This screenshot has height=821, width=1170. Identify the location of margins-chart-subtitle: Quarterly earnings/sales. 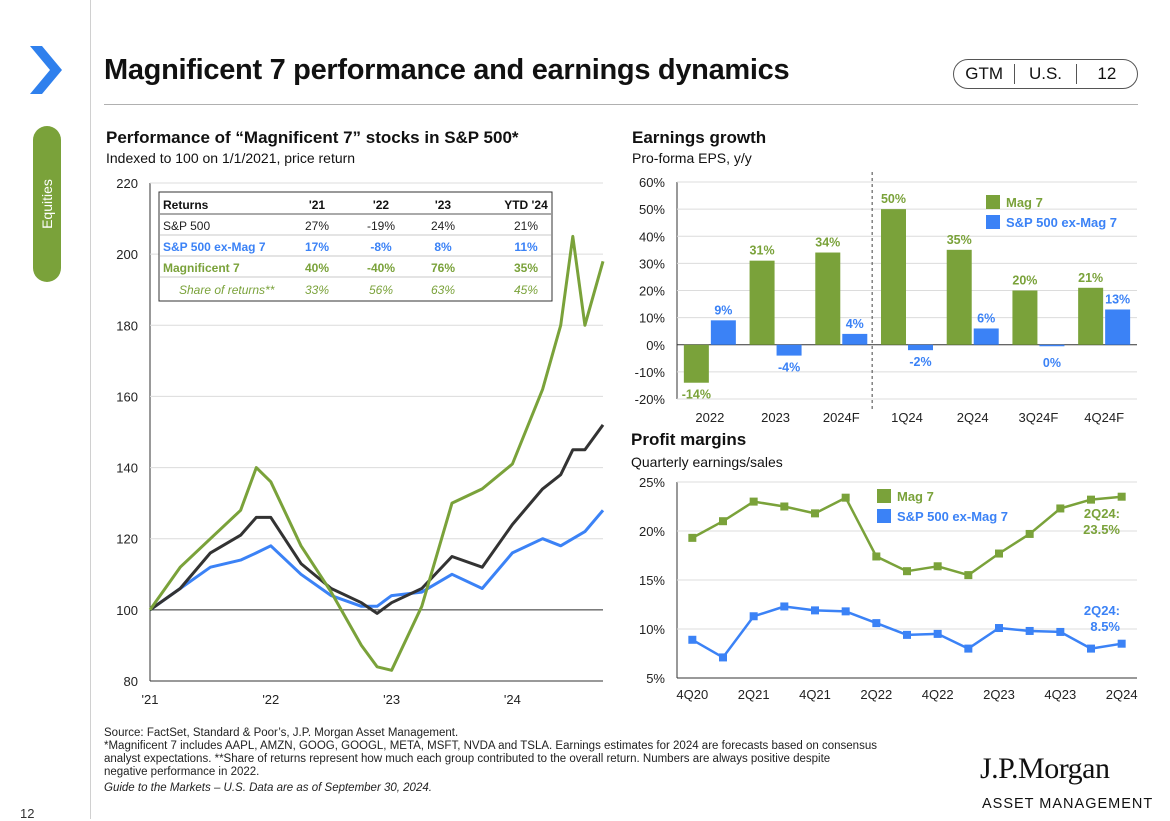
(707, 462).